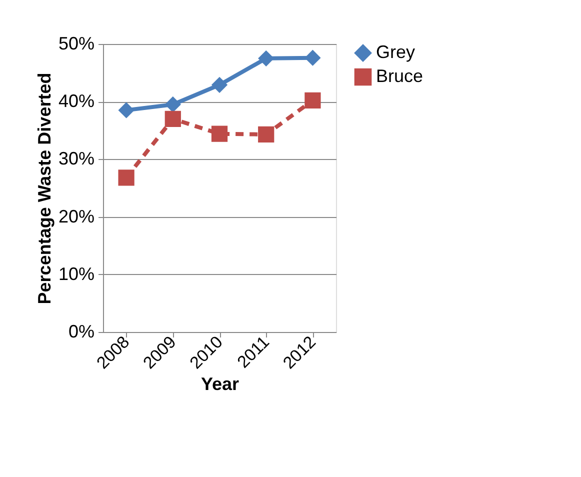 The height and width of the screenshot is (477, 581). What do you see at coordinates (76, 216) in the screenshot?
I see `y-tick-label: 20%` at bounding box center [76, 216].